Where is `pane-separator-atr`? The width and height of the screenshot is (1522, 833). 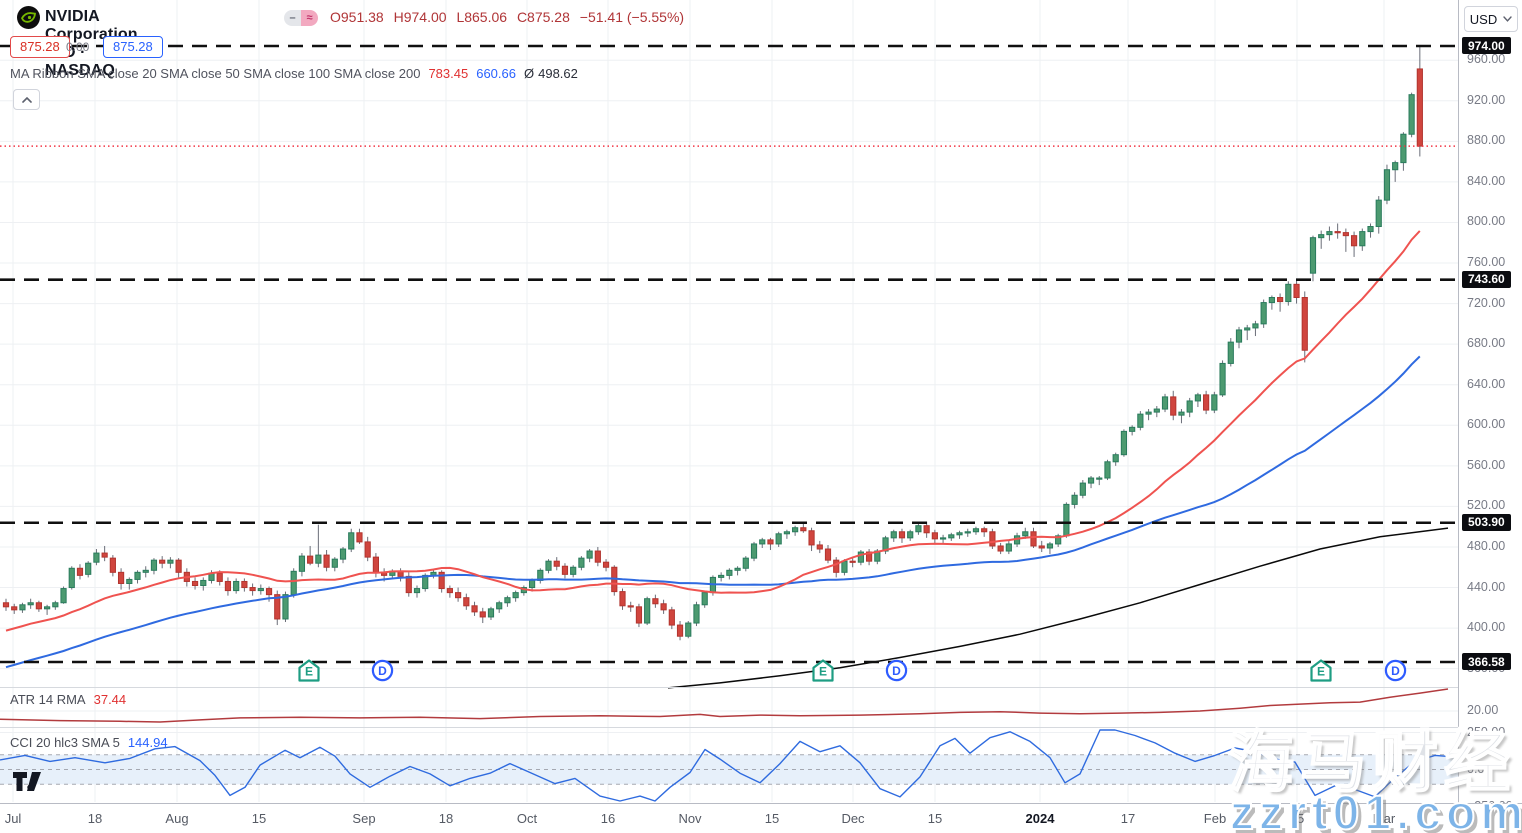 pane-separator-atr is located at coordinates (761, 687).